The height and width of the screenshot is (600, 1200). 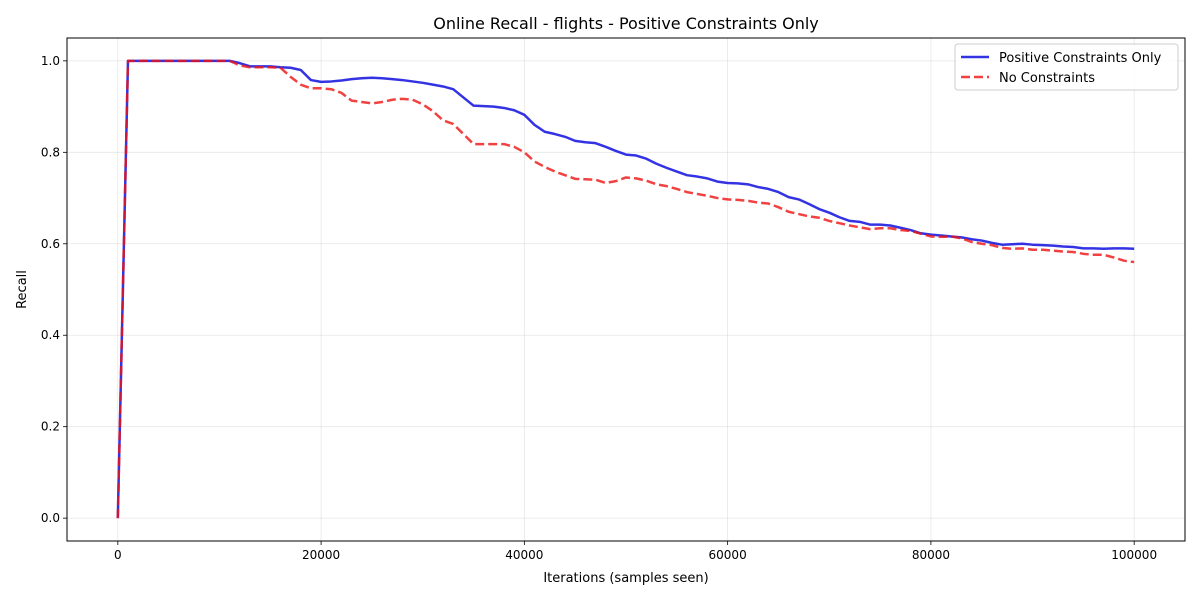 What do you see at coordinates (50, 518) in the screenshot?
I see `y-tick-label: 0.0` at bounding box center [50, 518].